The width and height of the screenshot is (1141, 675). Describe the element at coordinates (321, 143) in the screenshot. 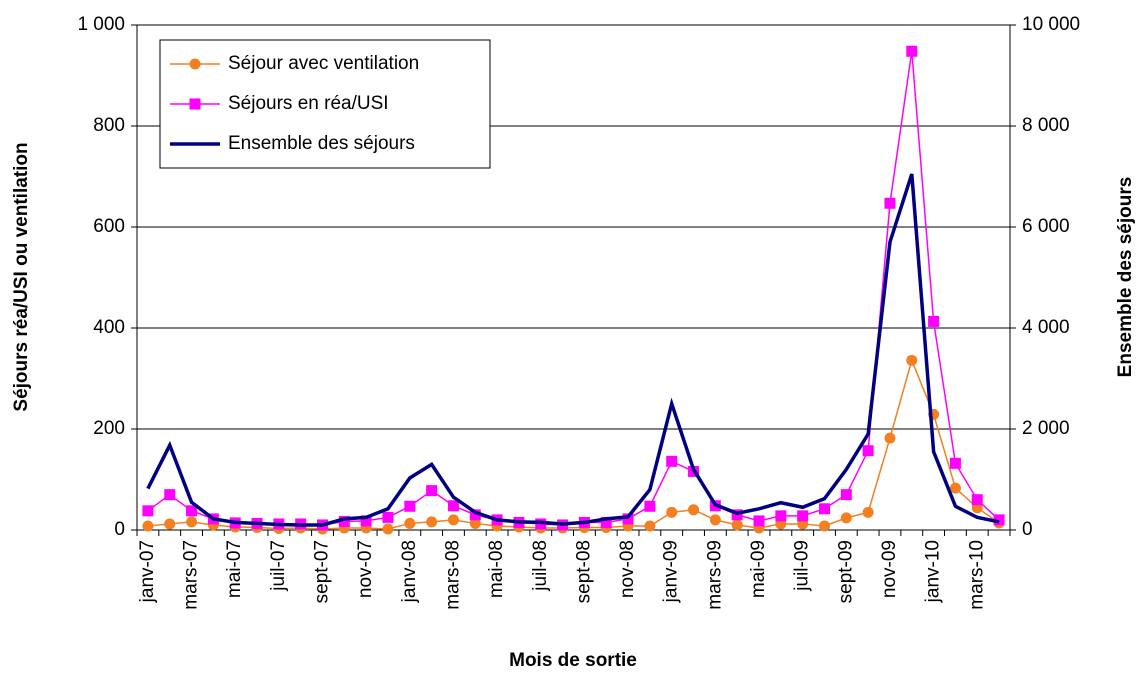

I see `legend-label: Ensemble des séjours` at that location.